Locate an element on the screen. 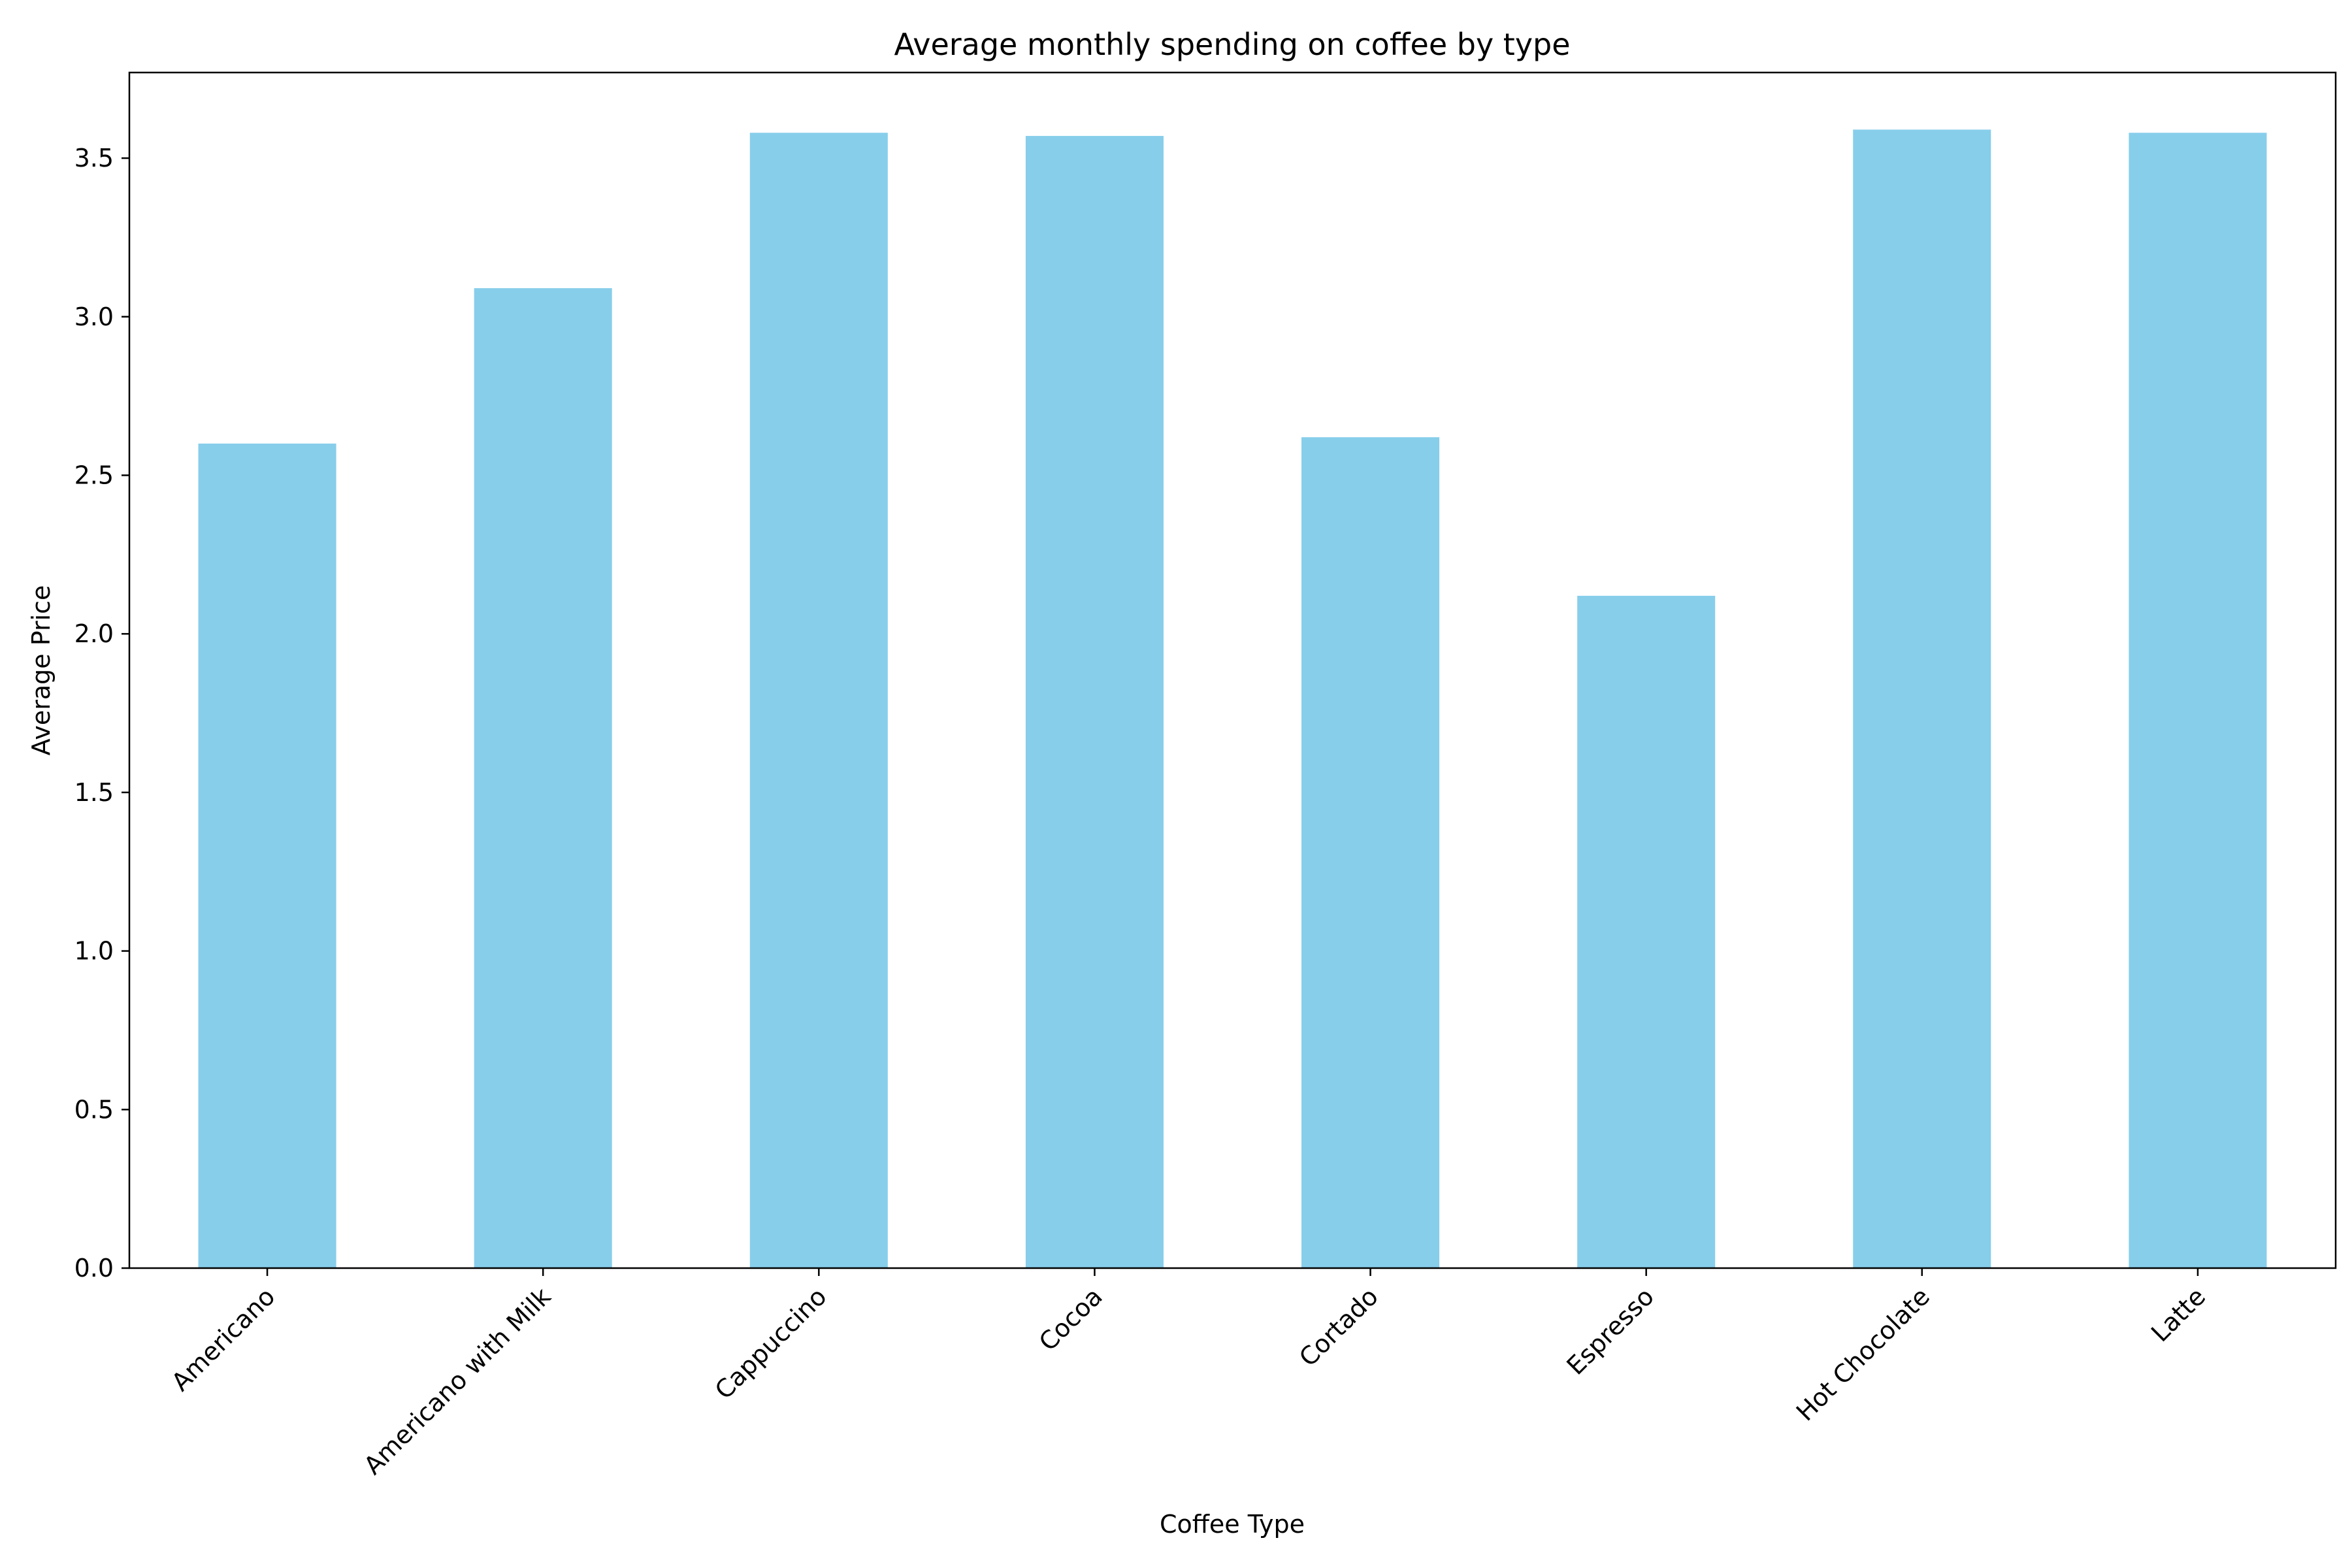 Image resolution: width=2352 pixels, height=1568 pixels. y-tick-label: 3.0 is located at coordinates (94, 316).